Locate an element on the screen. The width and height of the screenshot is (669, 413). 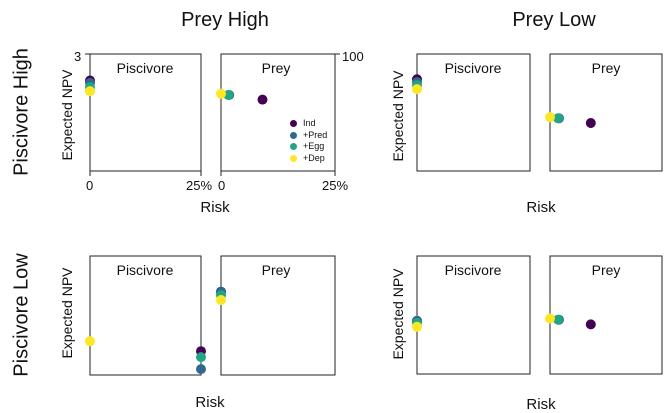
legend-item: +Egg is located at coordinates (308, 147).